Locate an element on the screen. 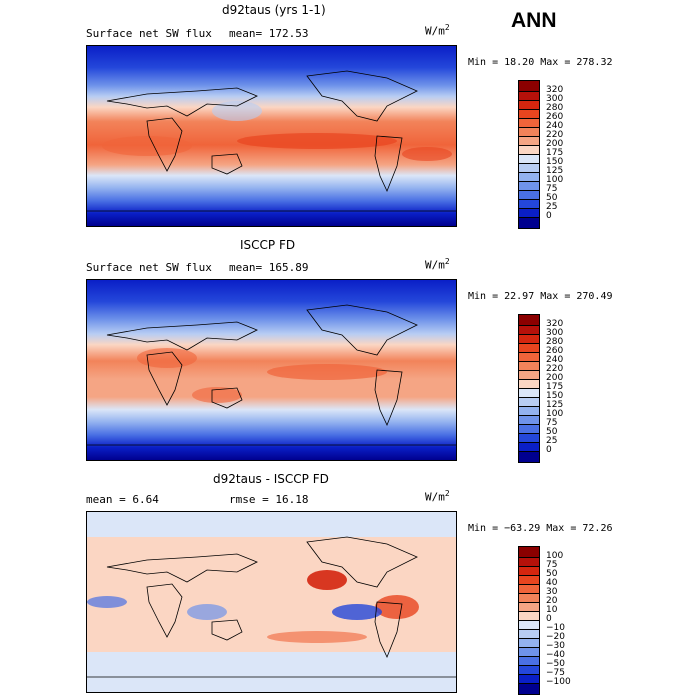 The width and height of the screenshot is (700, 700). panel-2-mean: mean= 165.89 is located at coordinates (269, 267).